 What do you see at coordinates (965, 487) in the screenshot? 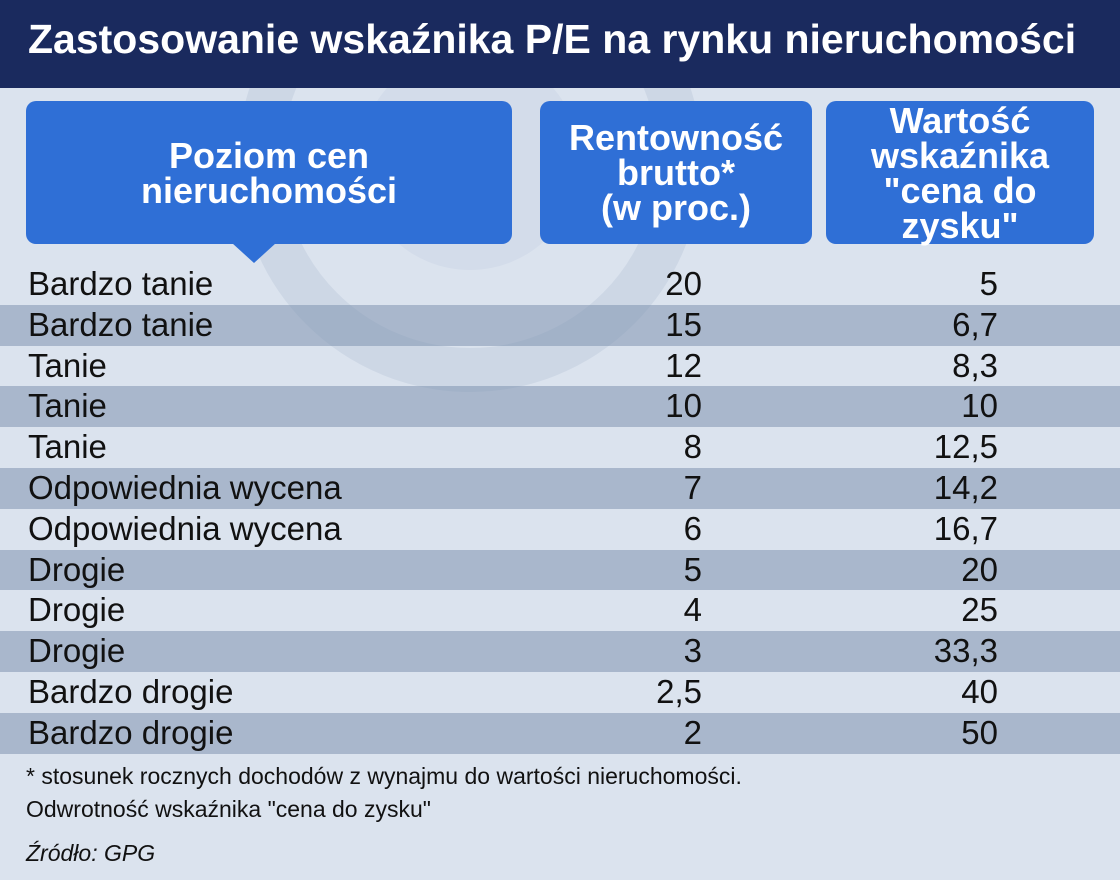
I see `pe-ratio-cell: 14,2` at bounding box center [965, 487].